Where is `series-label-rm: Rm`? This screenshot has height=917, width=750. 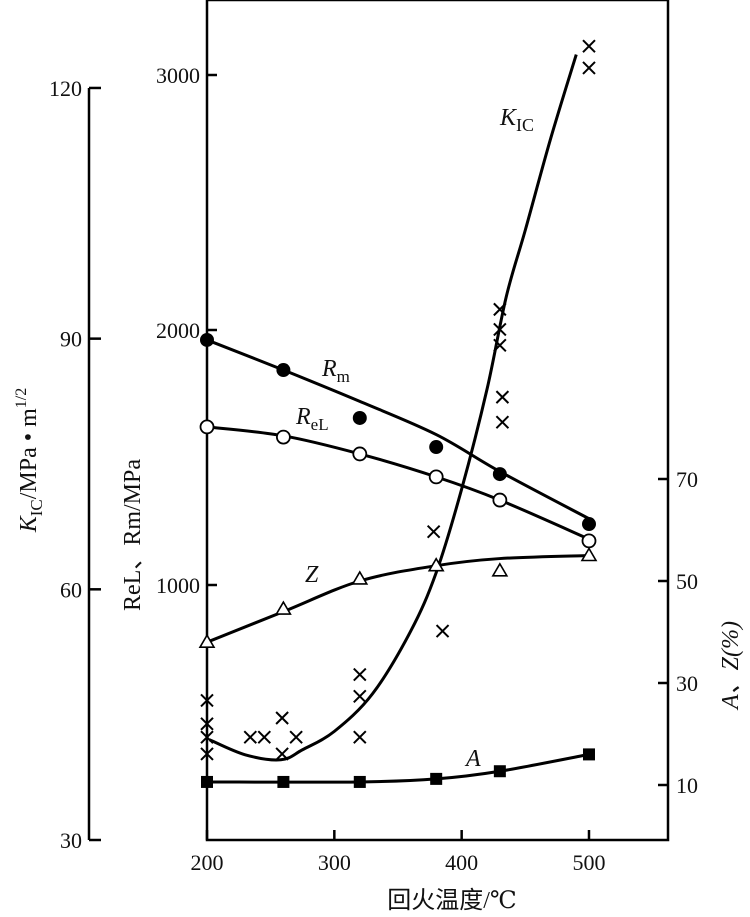
series-label-rm: Rm is located at coordinates (335, 371).